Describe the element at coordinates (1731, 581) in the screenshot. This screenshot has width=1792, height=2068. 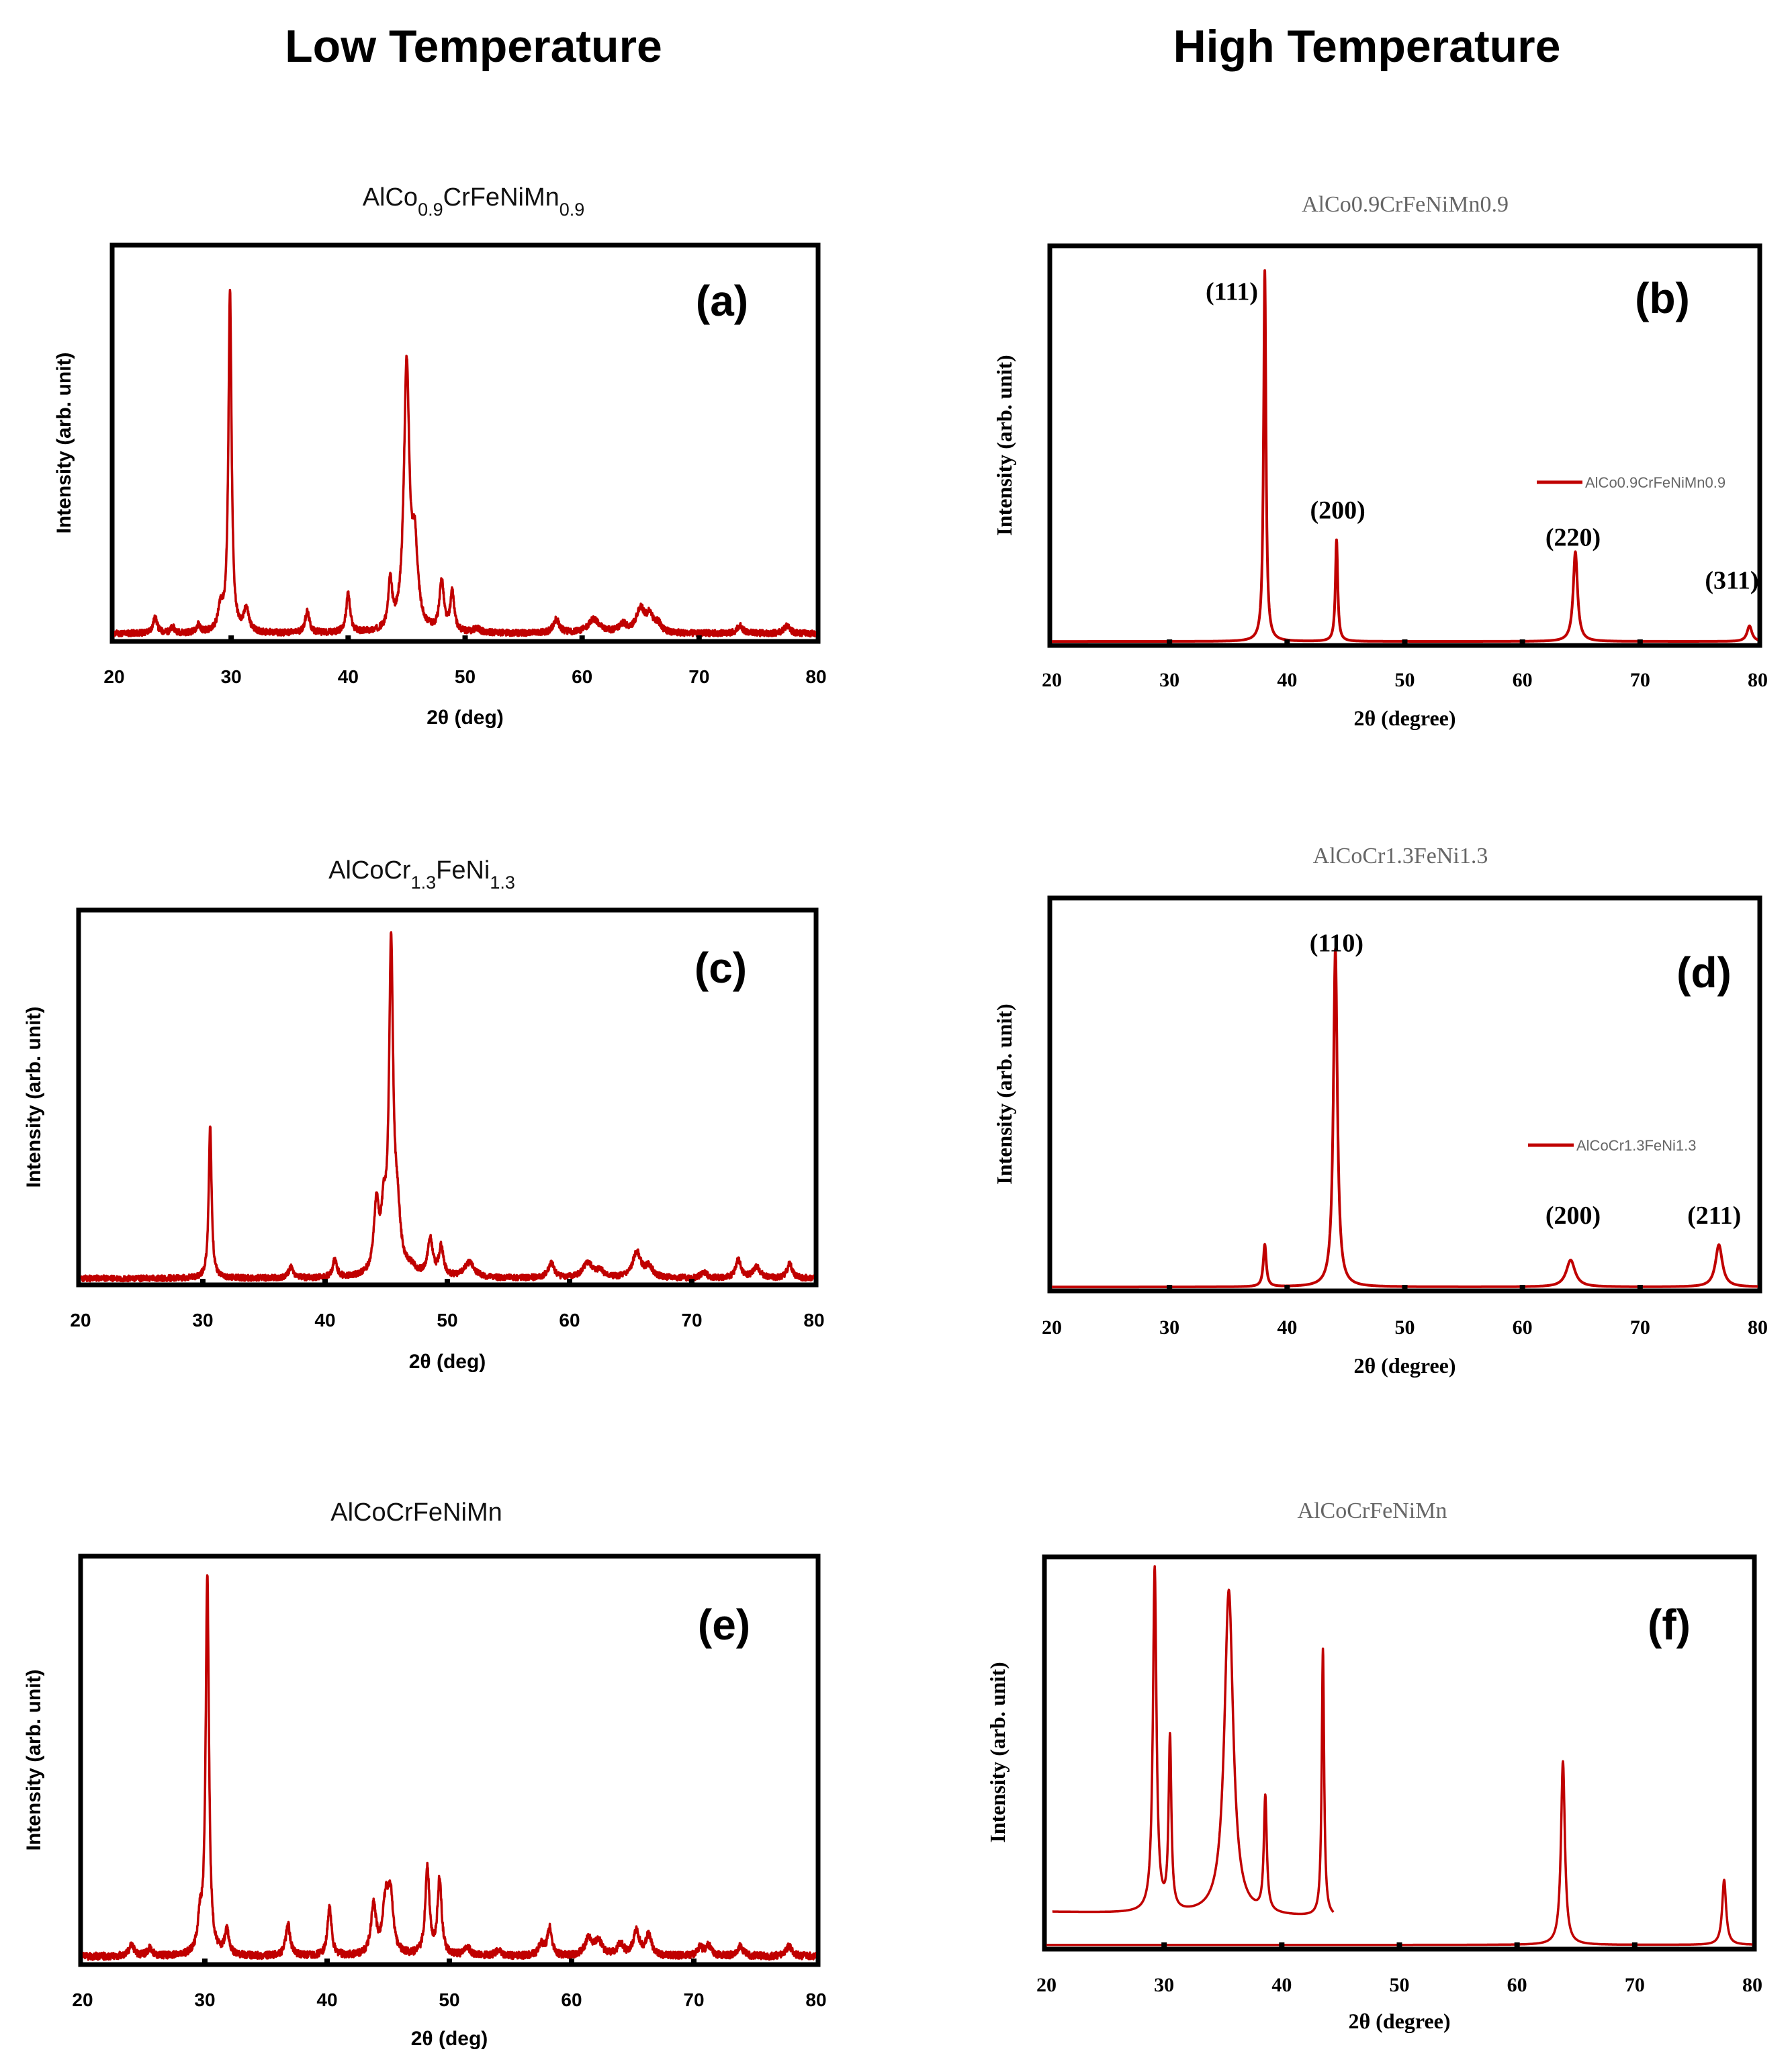
I see `peak-label: (311)` at that location.